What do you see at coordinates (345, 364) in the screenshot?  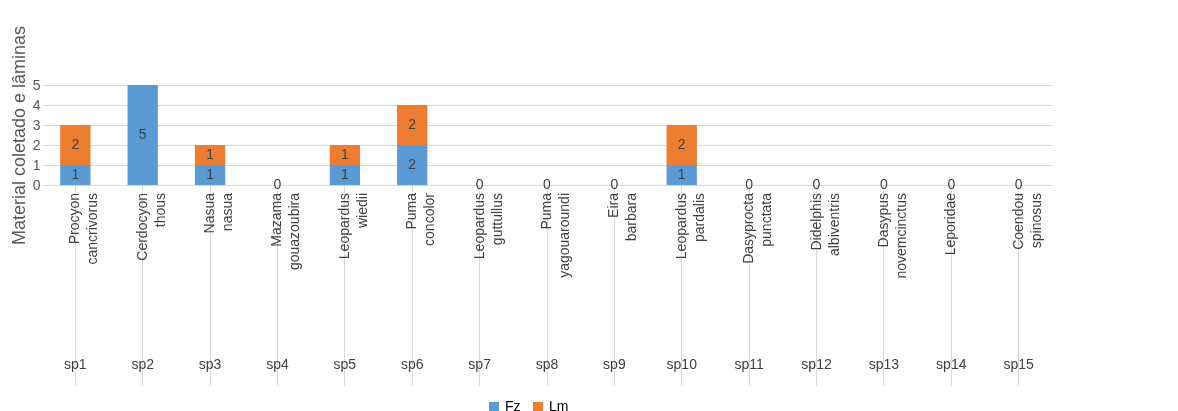 I see `text: sp5` at bounding box center [345, 364].